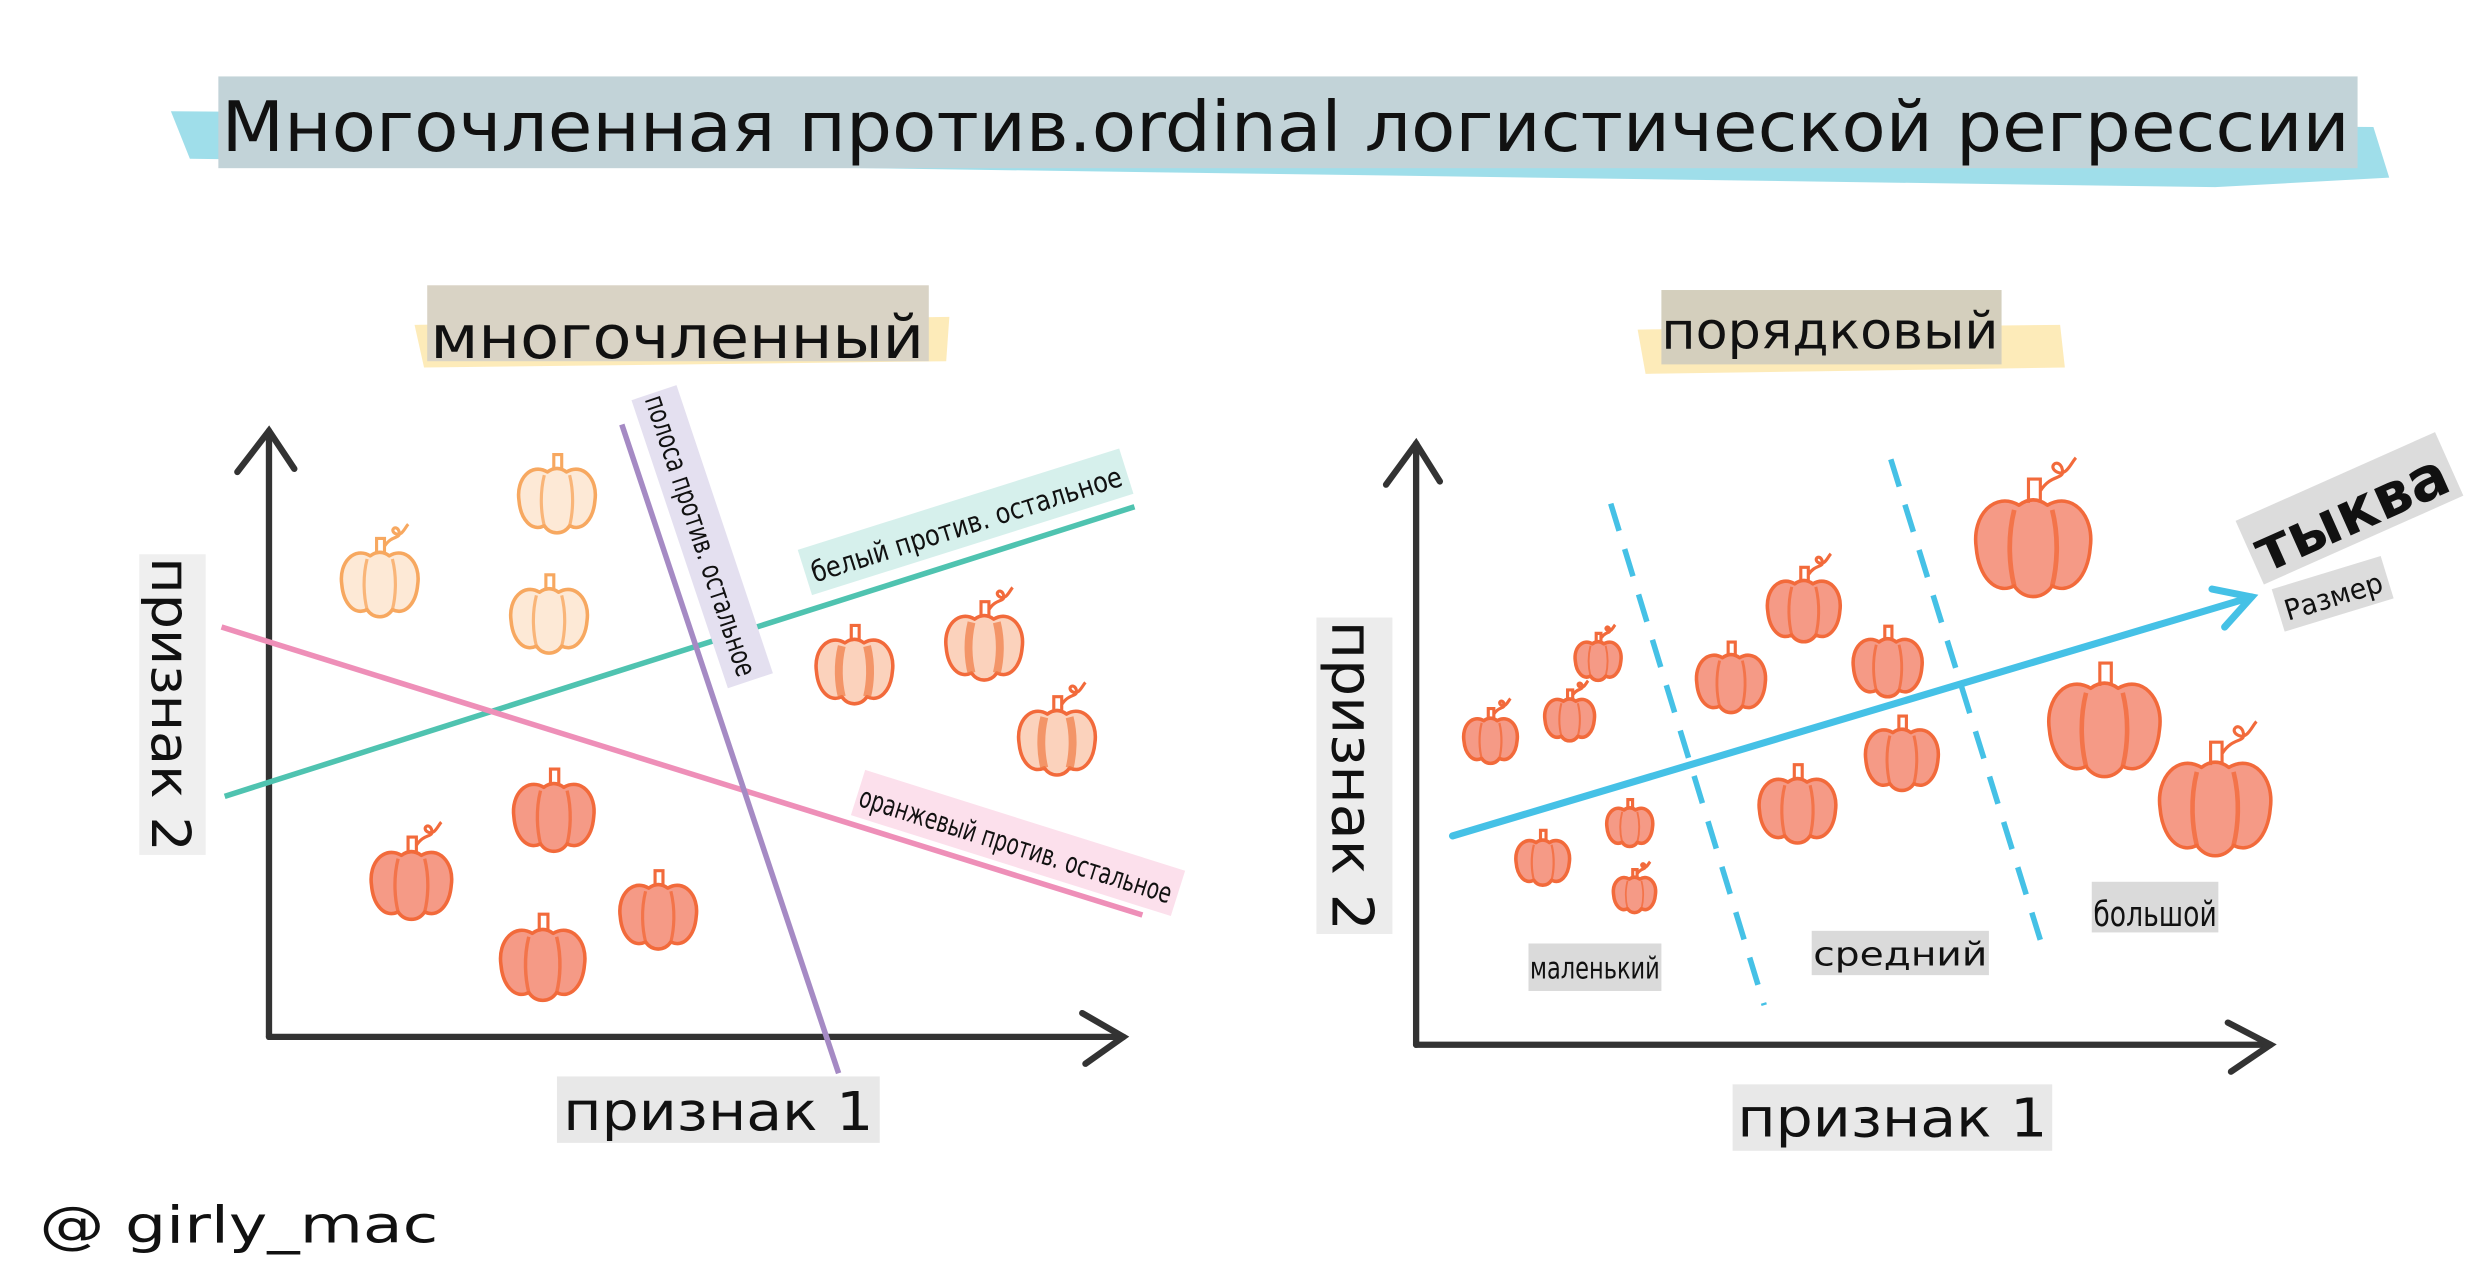 The image size is (2481, 1266). Describe the element at coordinates (2233, 608) in the screenshot. I see `size-arrowhead` at that location.